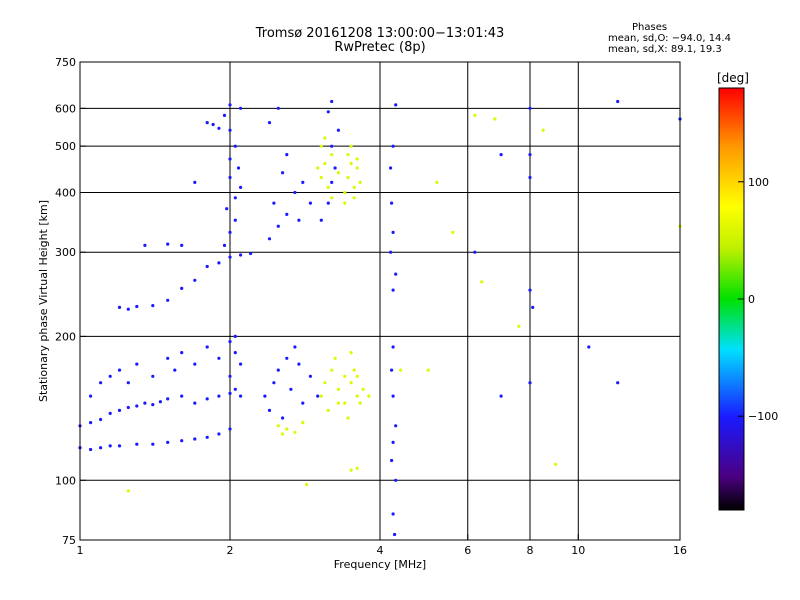 The height and width of the screenshot is (600, 800). Describe the element at coordinates (65, 336) in the screenshot. I see `y-tick-label: 200` at that location.